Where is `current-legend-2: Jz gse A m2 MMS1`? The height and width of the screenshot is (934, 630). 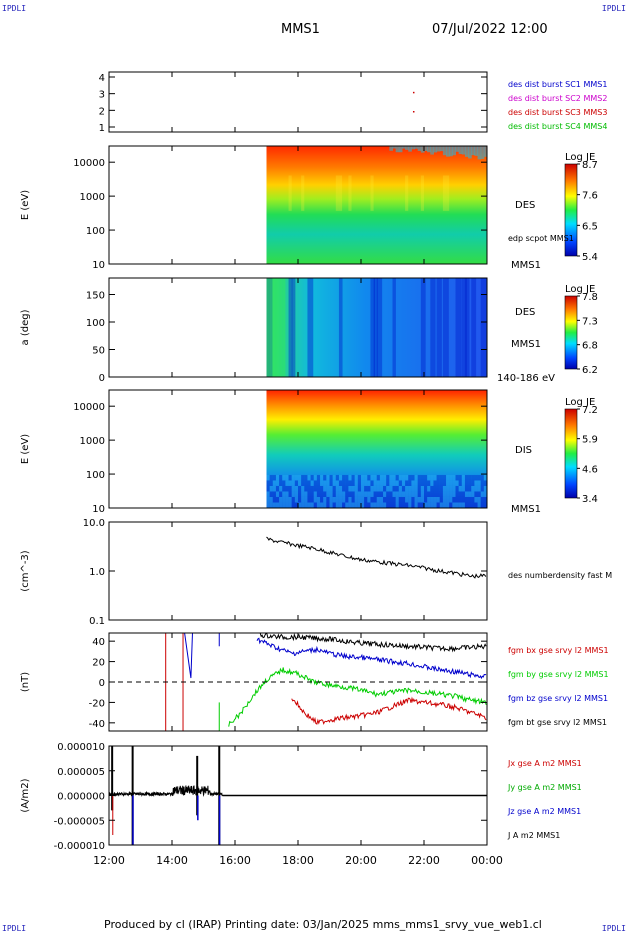
current-legend-2: Jz gse A m2 MMS1 is located at coordinates (544, 811).